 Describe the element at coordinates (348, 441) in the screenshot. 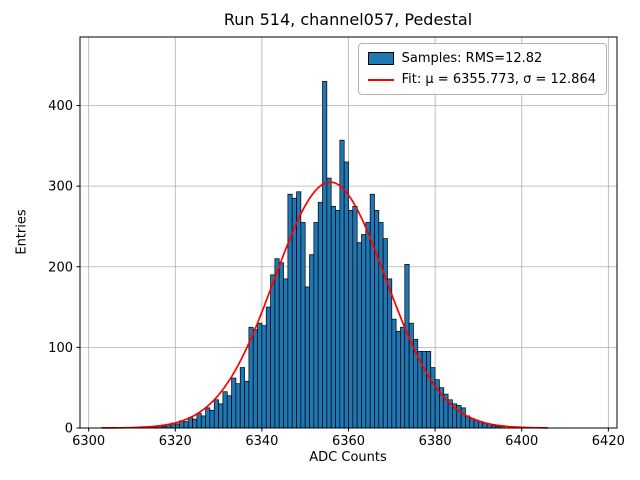

I see `x-tick-label: 6360` at that location.